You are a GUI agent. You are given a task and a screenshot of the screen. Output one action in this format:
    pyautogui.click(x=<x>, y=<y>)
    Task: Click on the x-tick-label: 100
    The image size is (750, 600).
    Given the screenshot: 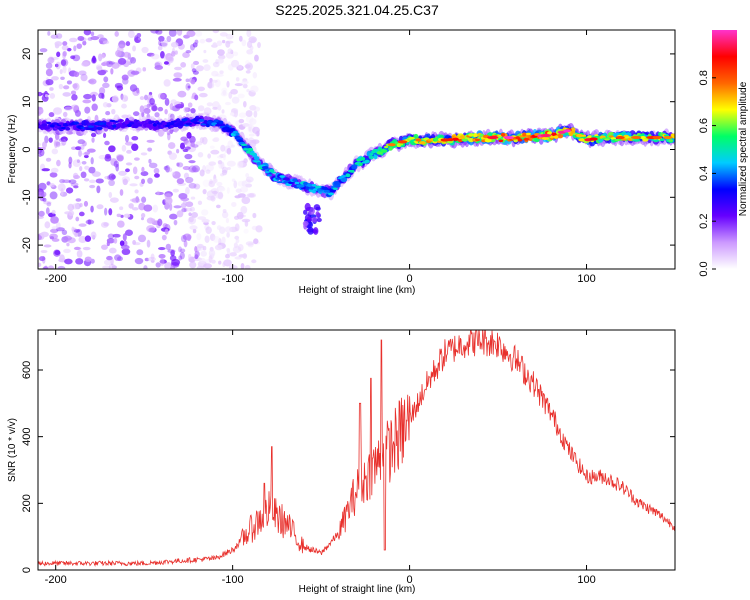 What is the action you would take?
    pyautogui.click(x=586, y=279)
    